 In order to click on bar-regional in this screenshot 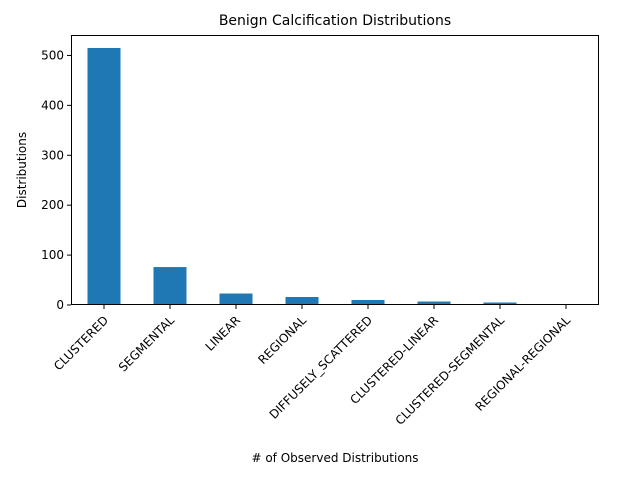, I will do `click(302, 301)`.